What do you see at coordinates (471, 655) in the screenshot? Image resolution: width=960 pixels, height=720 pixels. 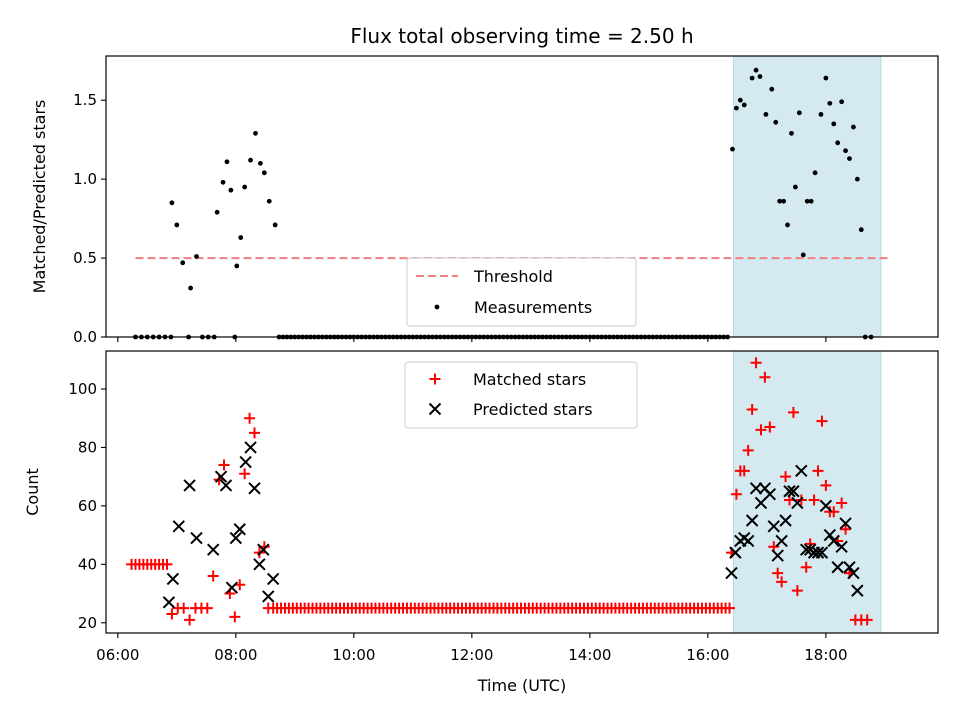 I see `x-tick-label: 12:00` at bounding box center [471, 655].